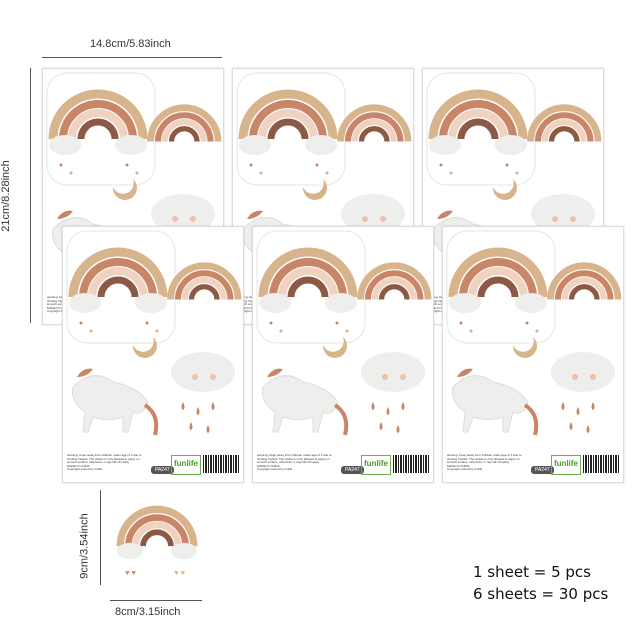  I want to click on sticker-height-line, so click(100, 537).